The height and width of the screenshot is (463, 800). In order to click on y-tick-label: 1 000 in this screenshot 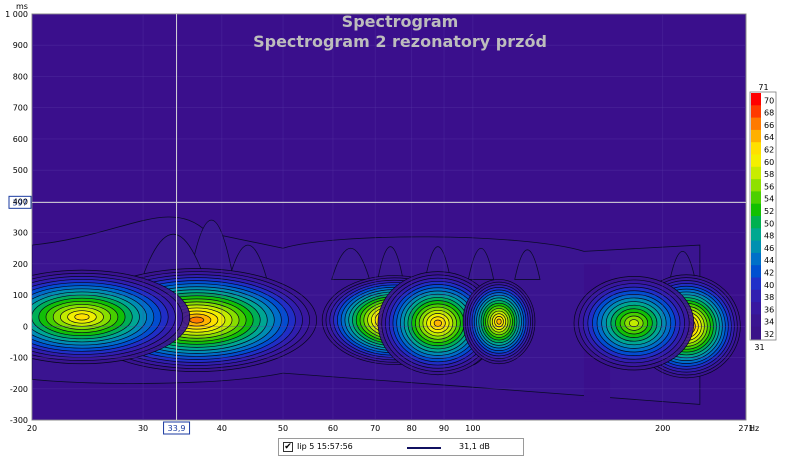, I will do `click(16, 14)`.